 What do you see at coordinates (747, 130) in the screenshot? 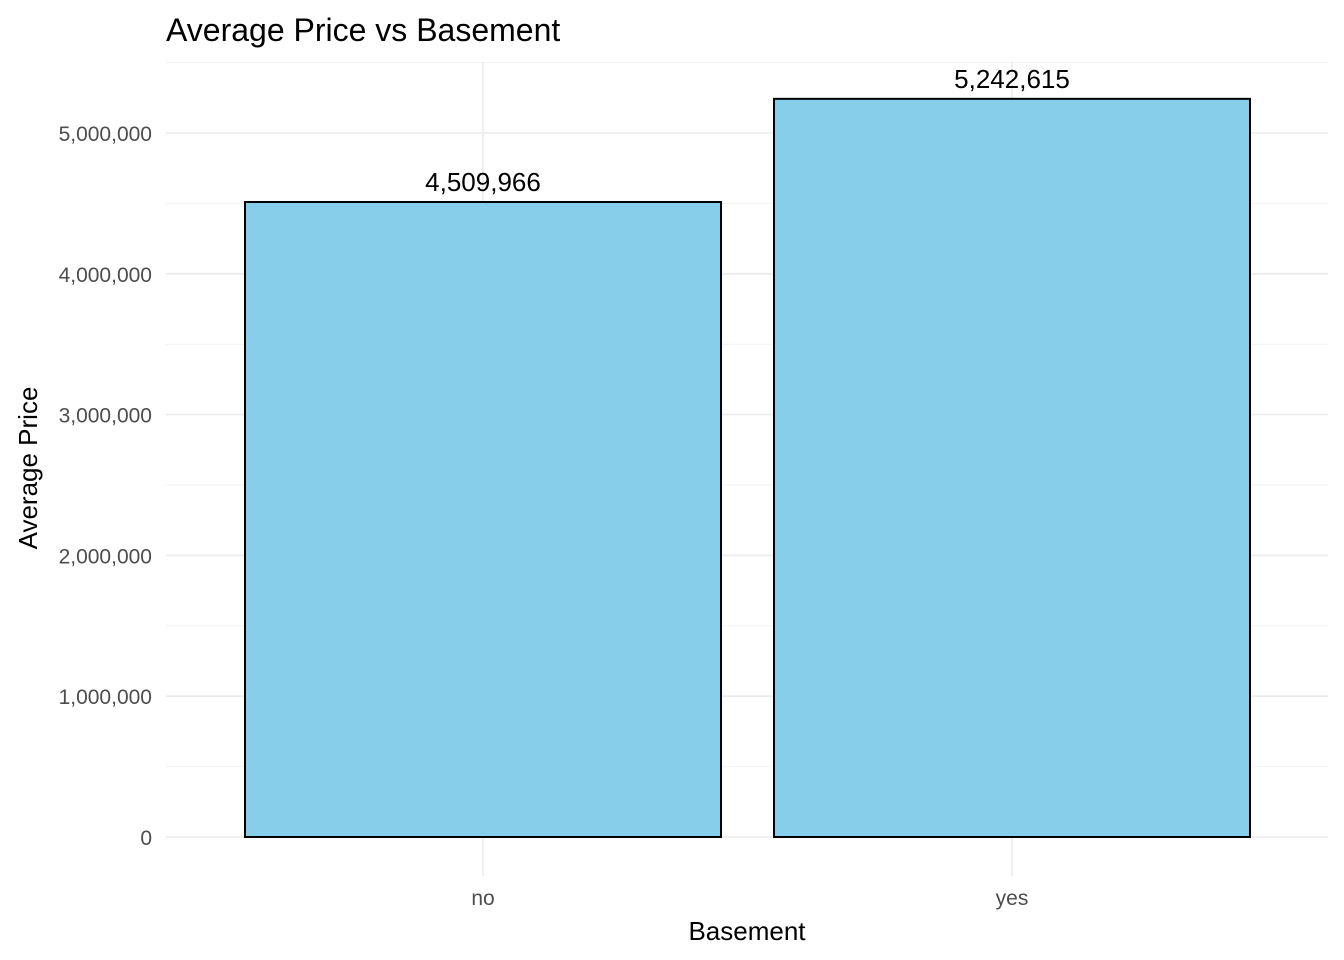
I see `data-labels: 4,509,966 5,242,615` at bounding box center [747, 130].